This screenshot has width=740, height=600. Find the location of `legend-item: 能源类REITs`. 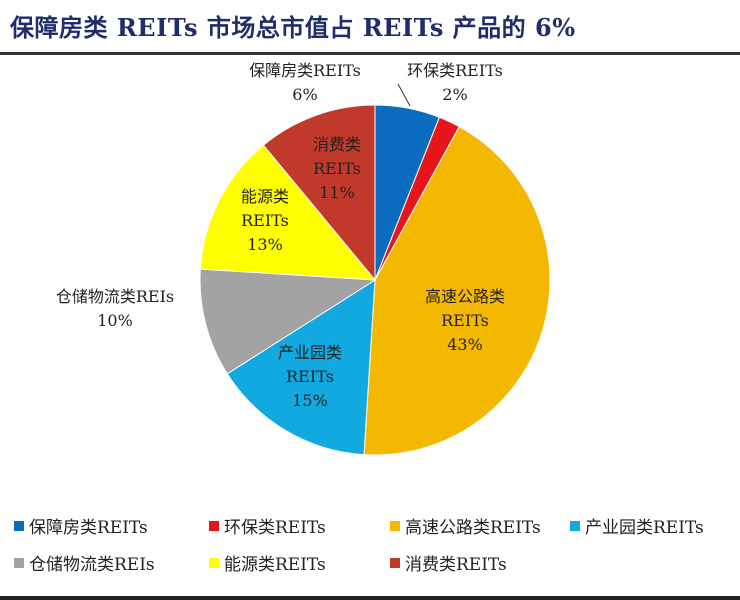

legend-item: 能源类REITs is located at coordinates (267, 562).